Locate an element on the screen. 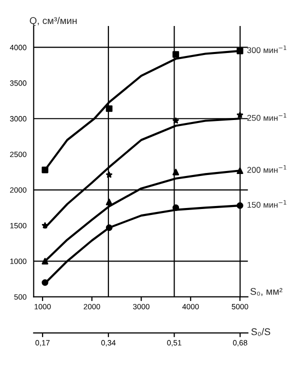 Image resolution: width=306 pixels, height=371 pixels. y-axis-title: Q, см³/мин is located at coordinates (53, 21).